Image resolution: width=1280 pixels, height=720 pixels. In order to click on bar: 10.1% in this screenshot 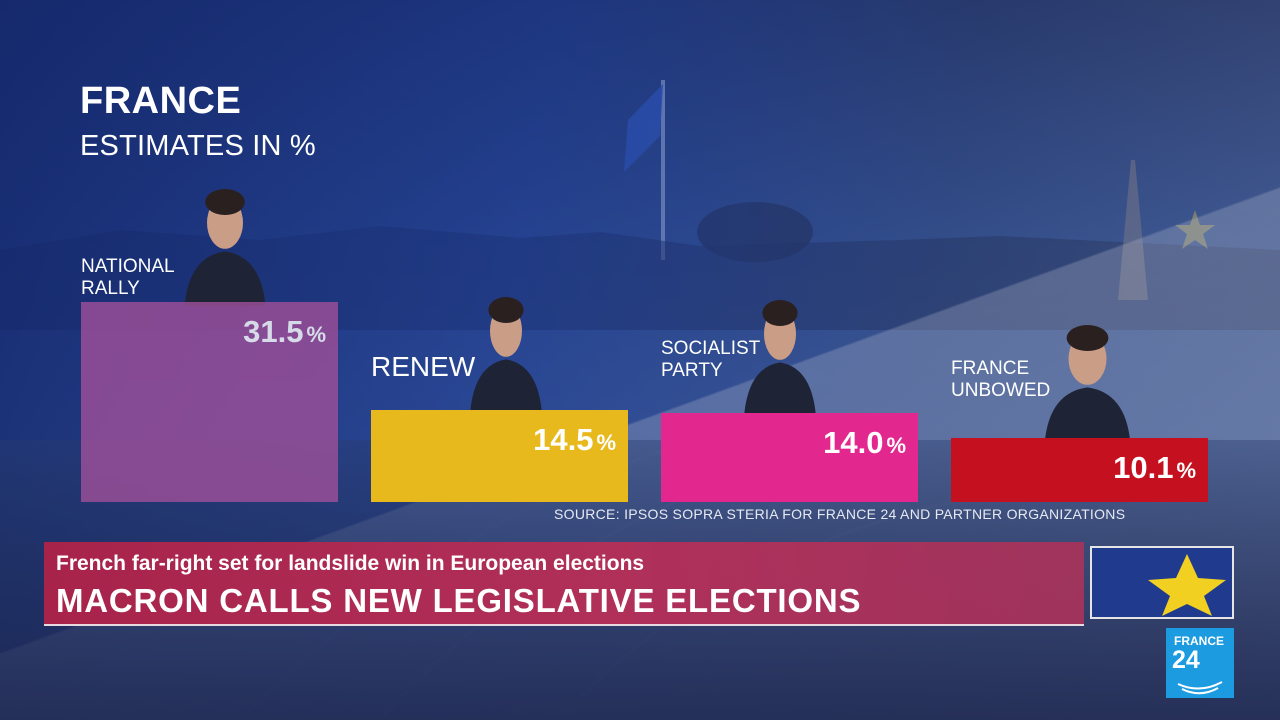, I will do `click(1079, 469)`.